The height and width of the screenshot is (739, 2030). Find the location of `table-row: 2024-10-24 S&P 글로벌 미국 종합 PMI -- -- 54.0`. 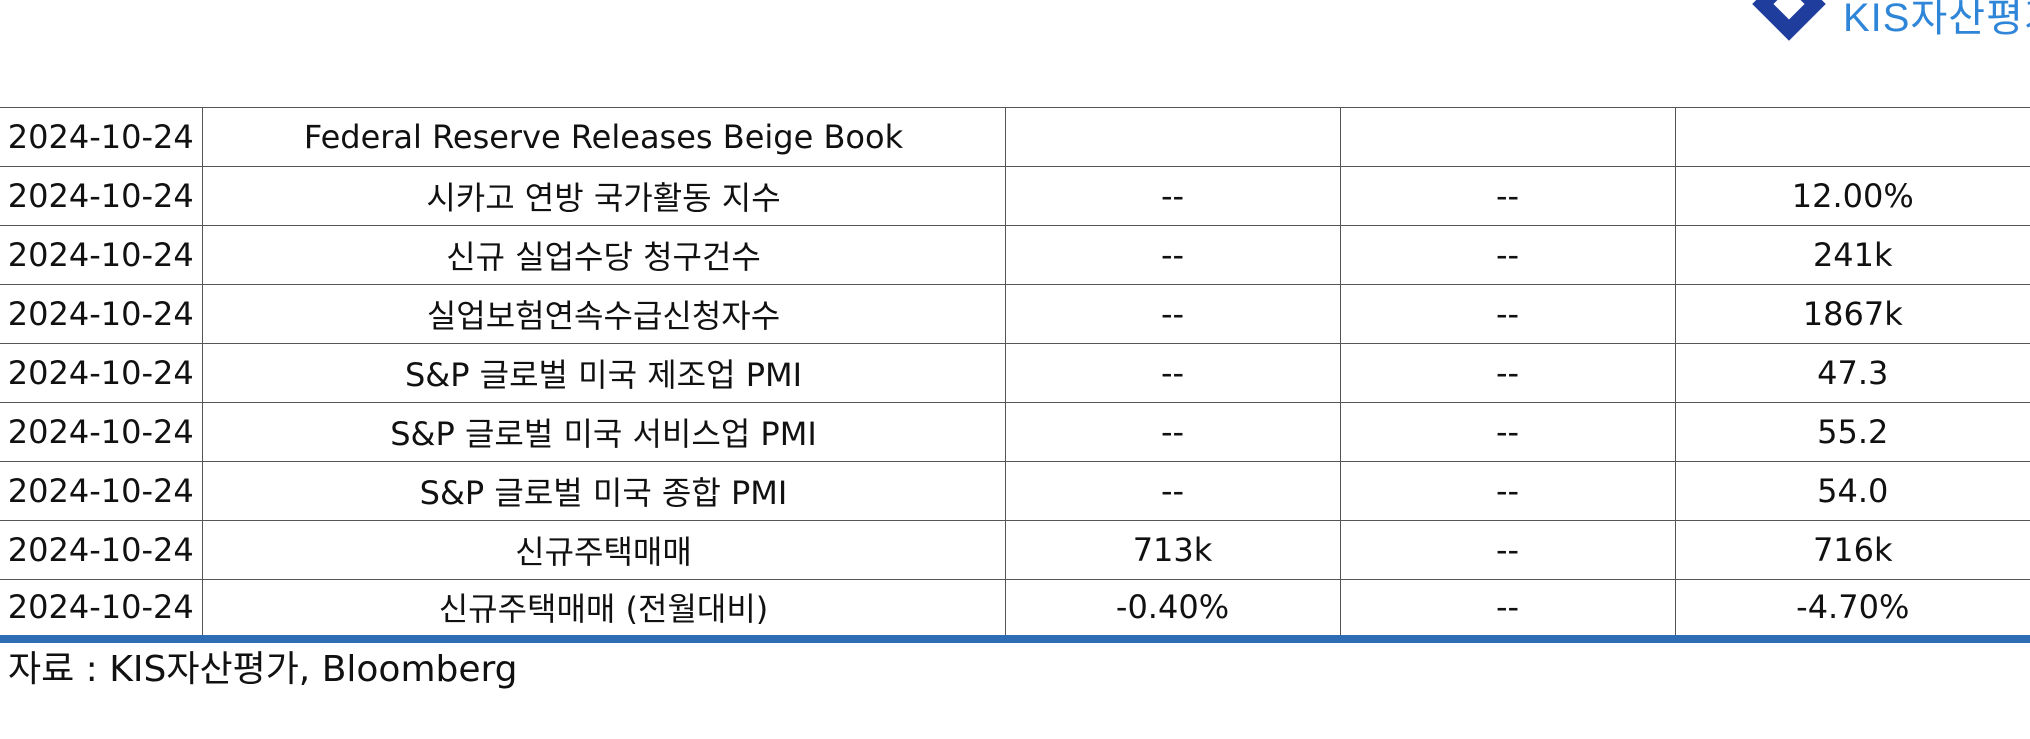

table-row: 2024-10-24 S&P 글로벌 미국 종합 PMI -- -- 54.0 is located at coordinates (1015, 491).